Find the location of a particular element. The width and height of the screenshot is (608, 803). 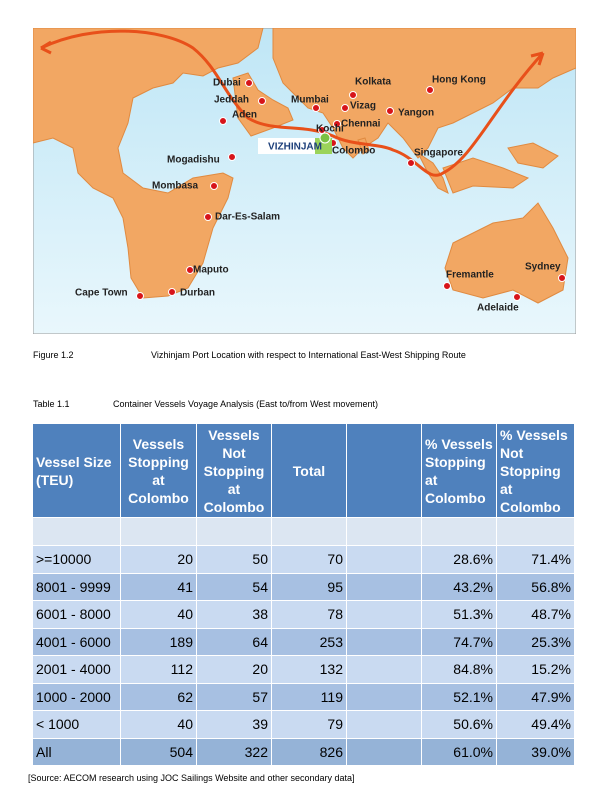

table-cell: 70 is located at coordinates (309, 560).